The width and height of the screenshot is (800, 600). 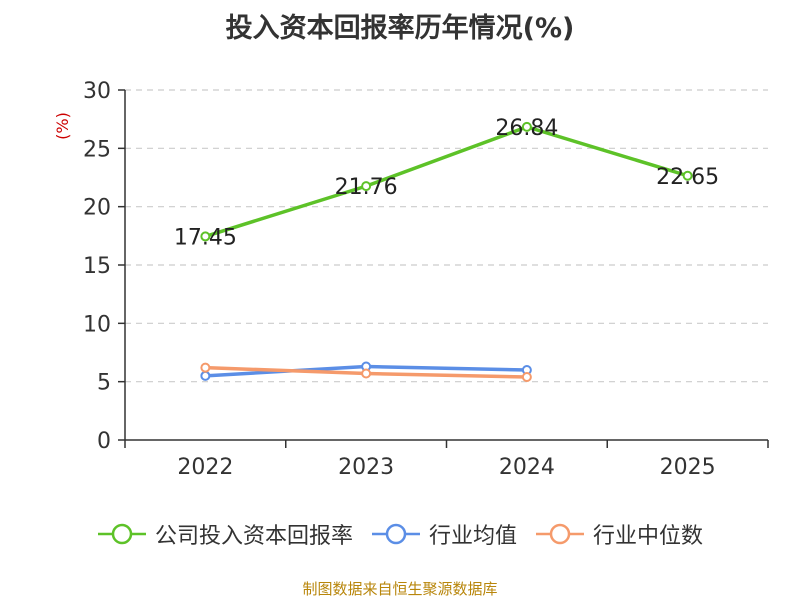 What do you see at coordinates (400, 589) in the screenshot?
I see `source-note: 制图数据来自恒生聚源数据库` at bounding box center [400, 589].